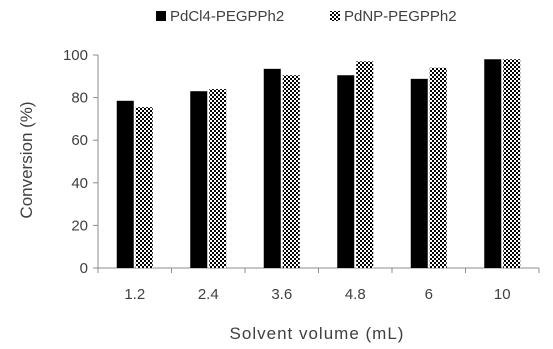 This screenshot has width=553, height=349. What do you see at coordinates (79, 98) in the screenshot?
I see `y-tick-label: 80` at bounding box center [79, 98].